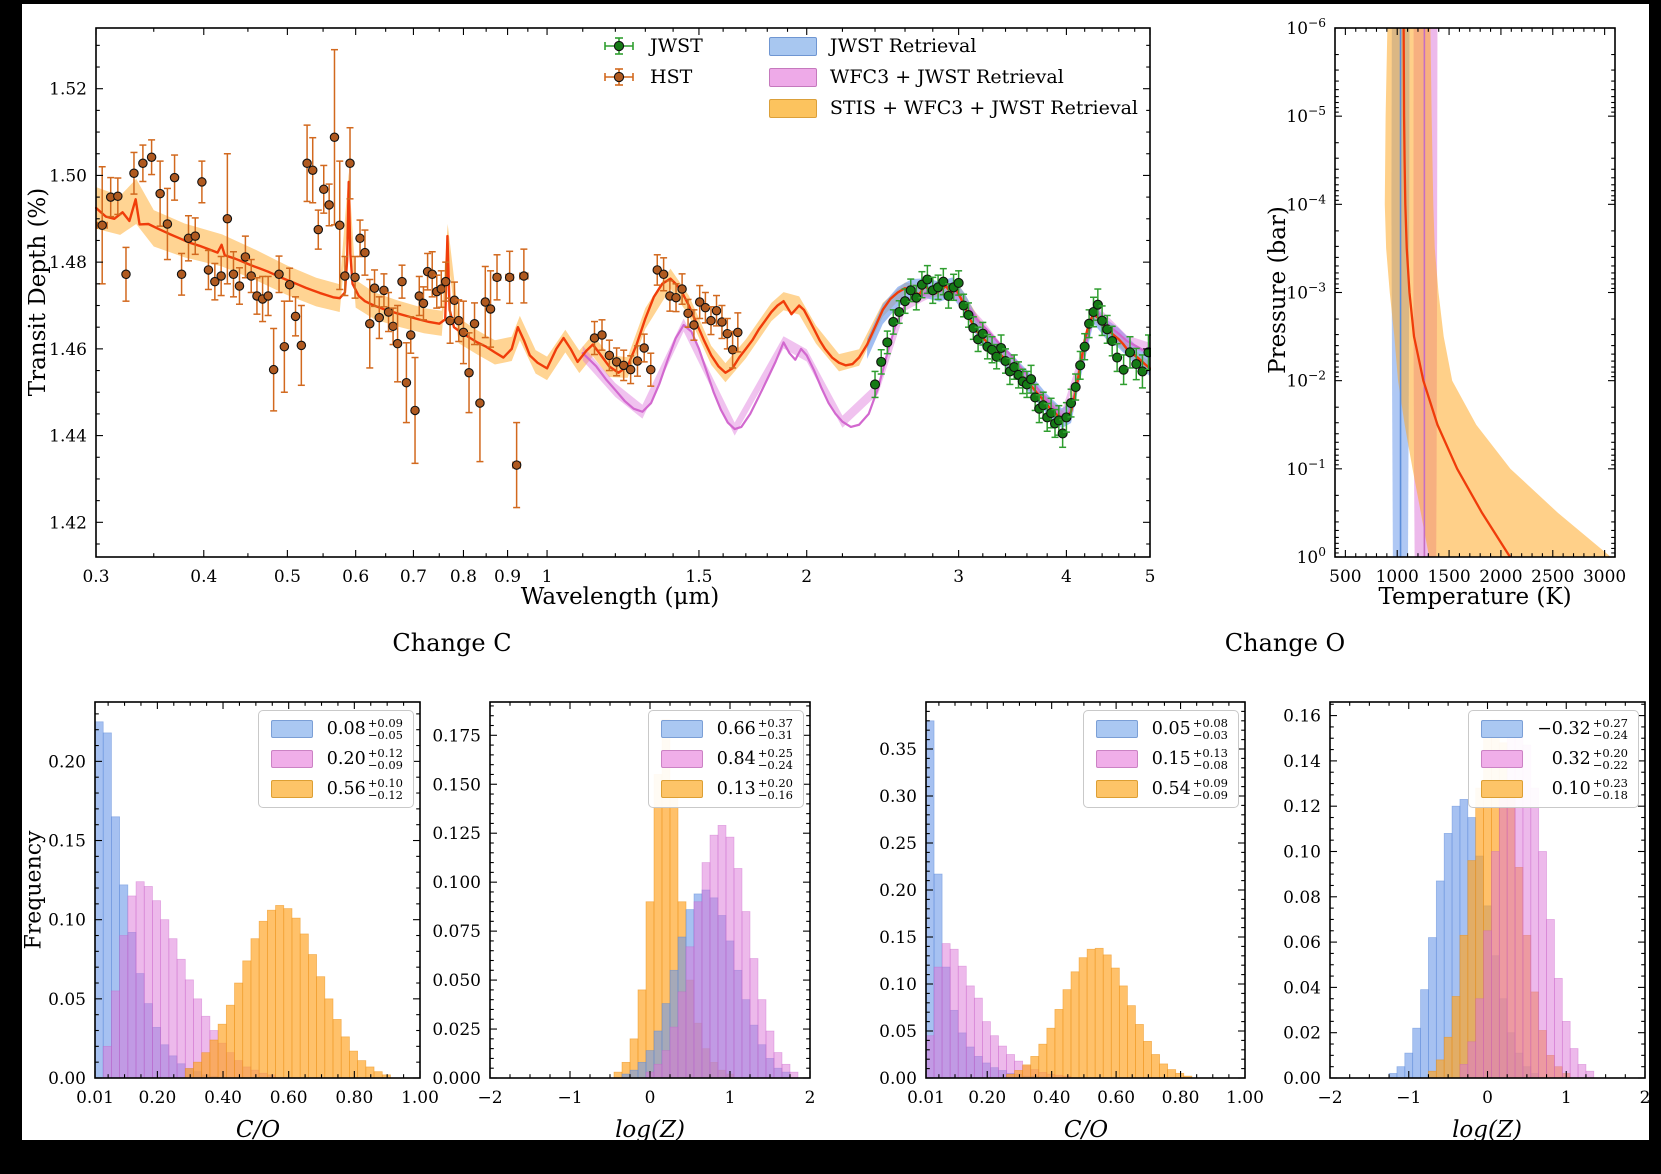  What do you see at coordinates (898, 750) in the screenshot?
I see `svg-text: 0.35` at bounding box center [898, 750].